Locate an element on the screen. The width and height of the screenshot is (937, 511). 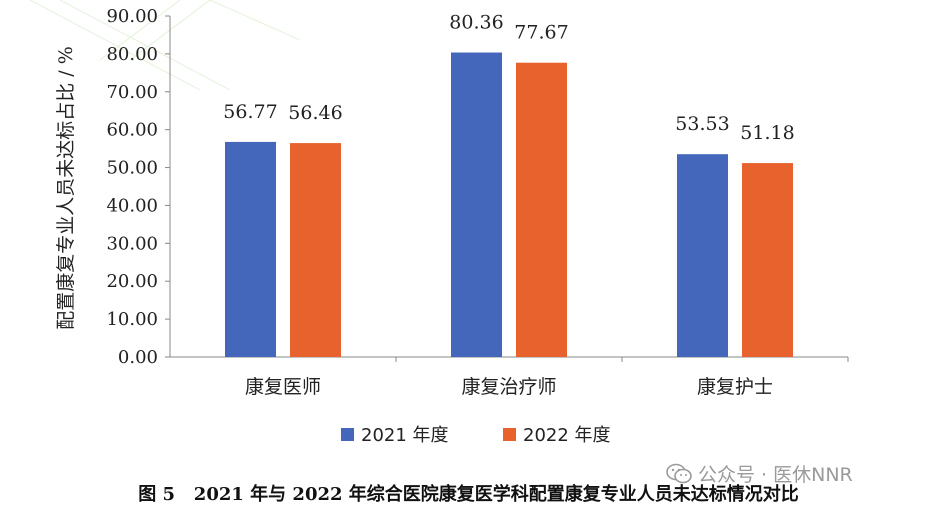
data-label: 56.77 is located at coordinates (250, 112).